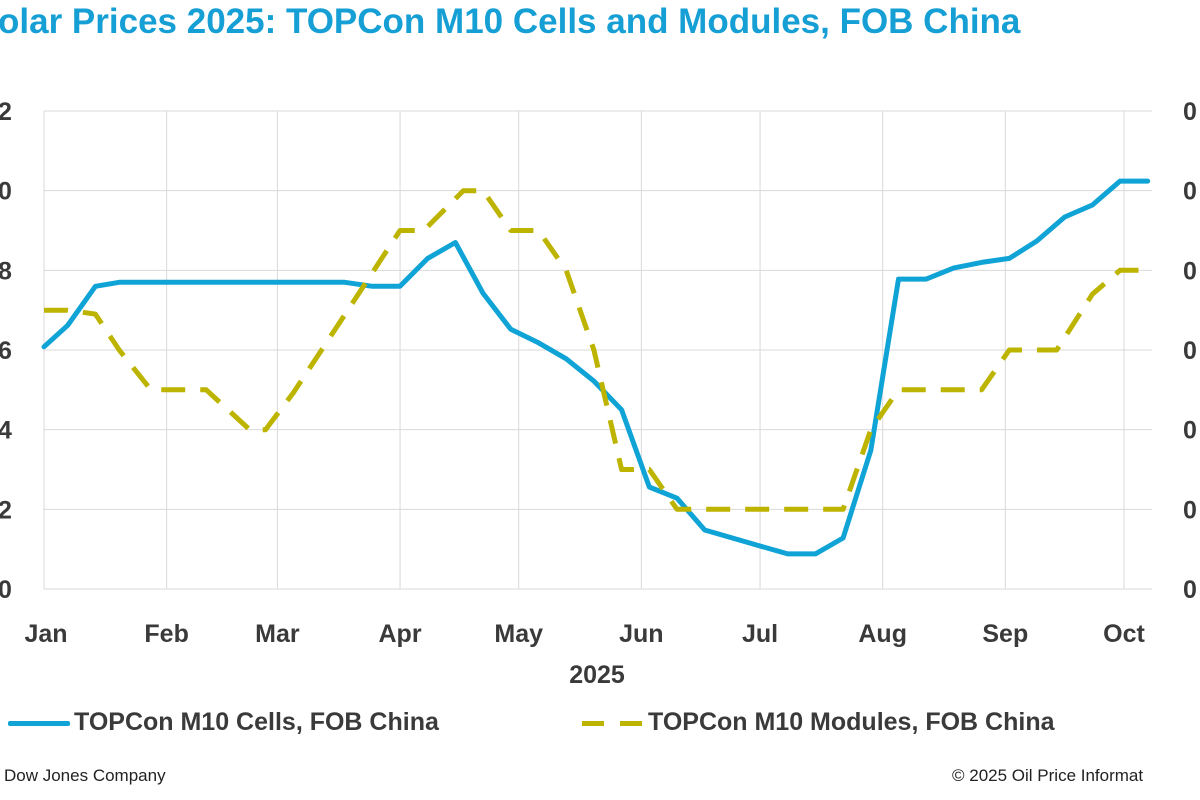 Image resolution: width=1200 pixels, height=800 pixels. What do you see at coordinates (6, 431) in the screenshot?
I see `left-y-tick-label: 4` at bounding box center [6, 431].